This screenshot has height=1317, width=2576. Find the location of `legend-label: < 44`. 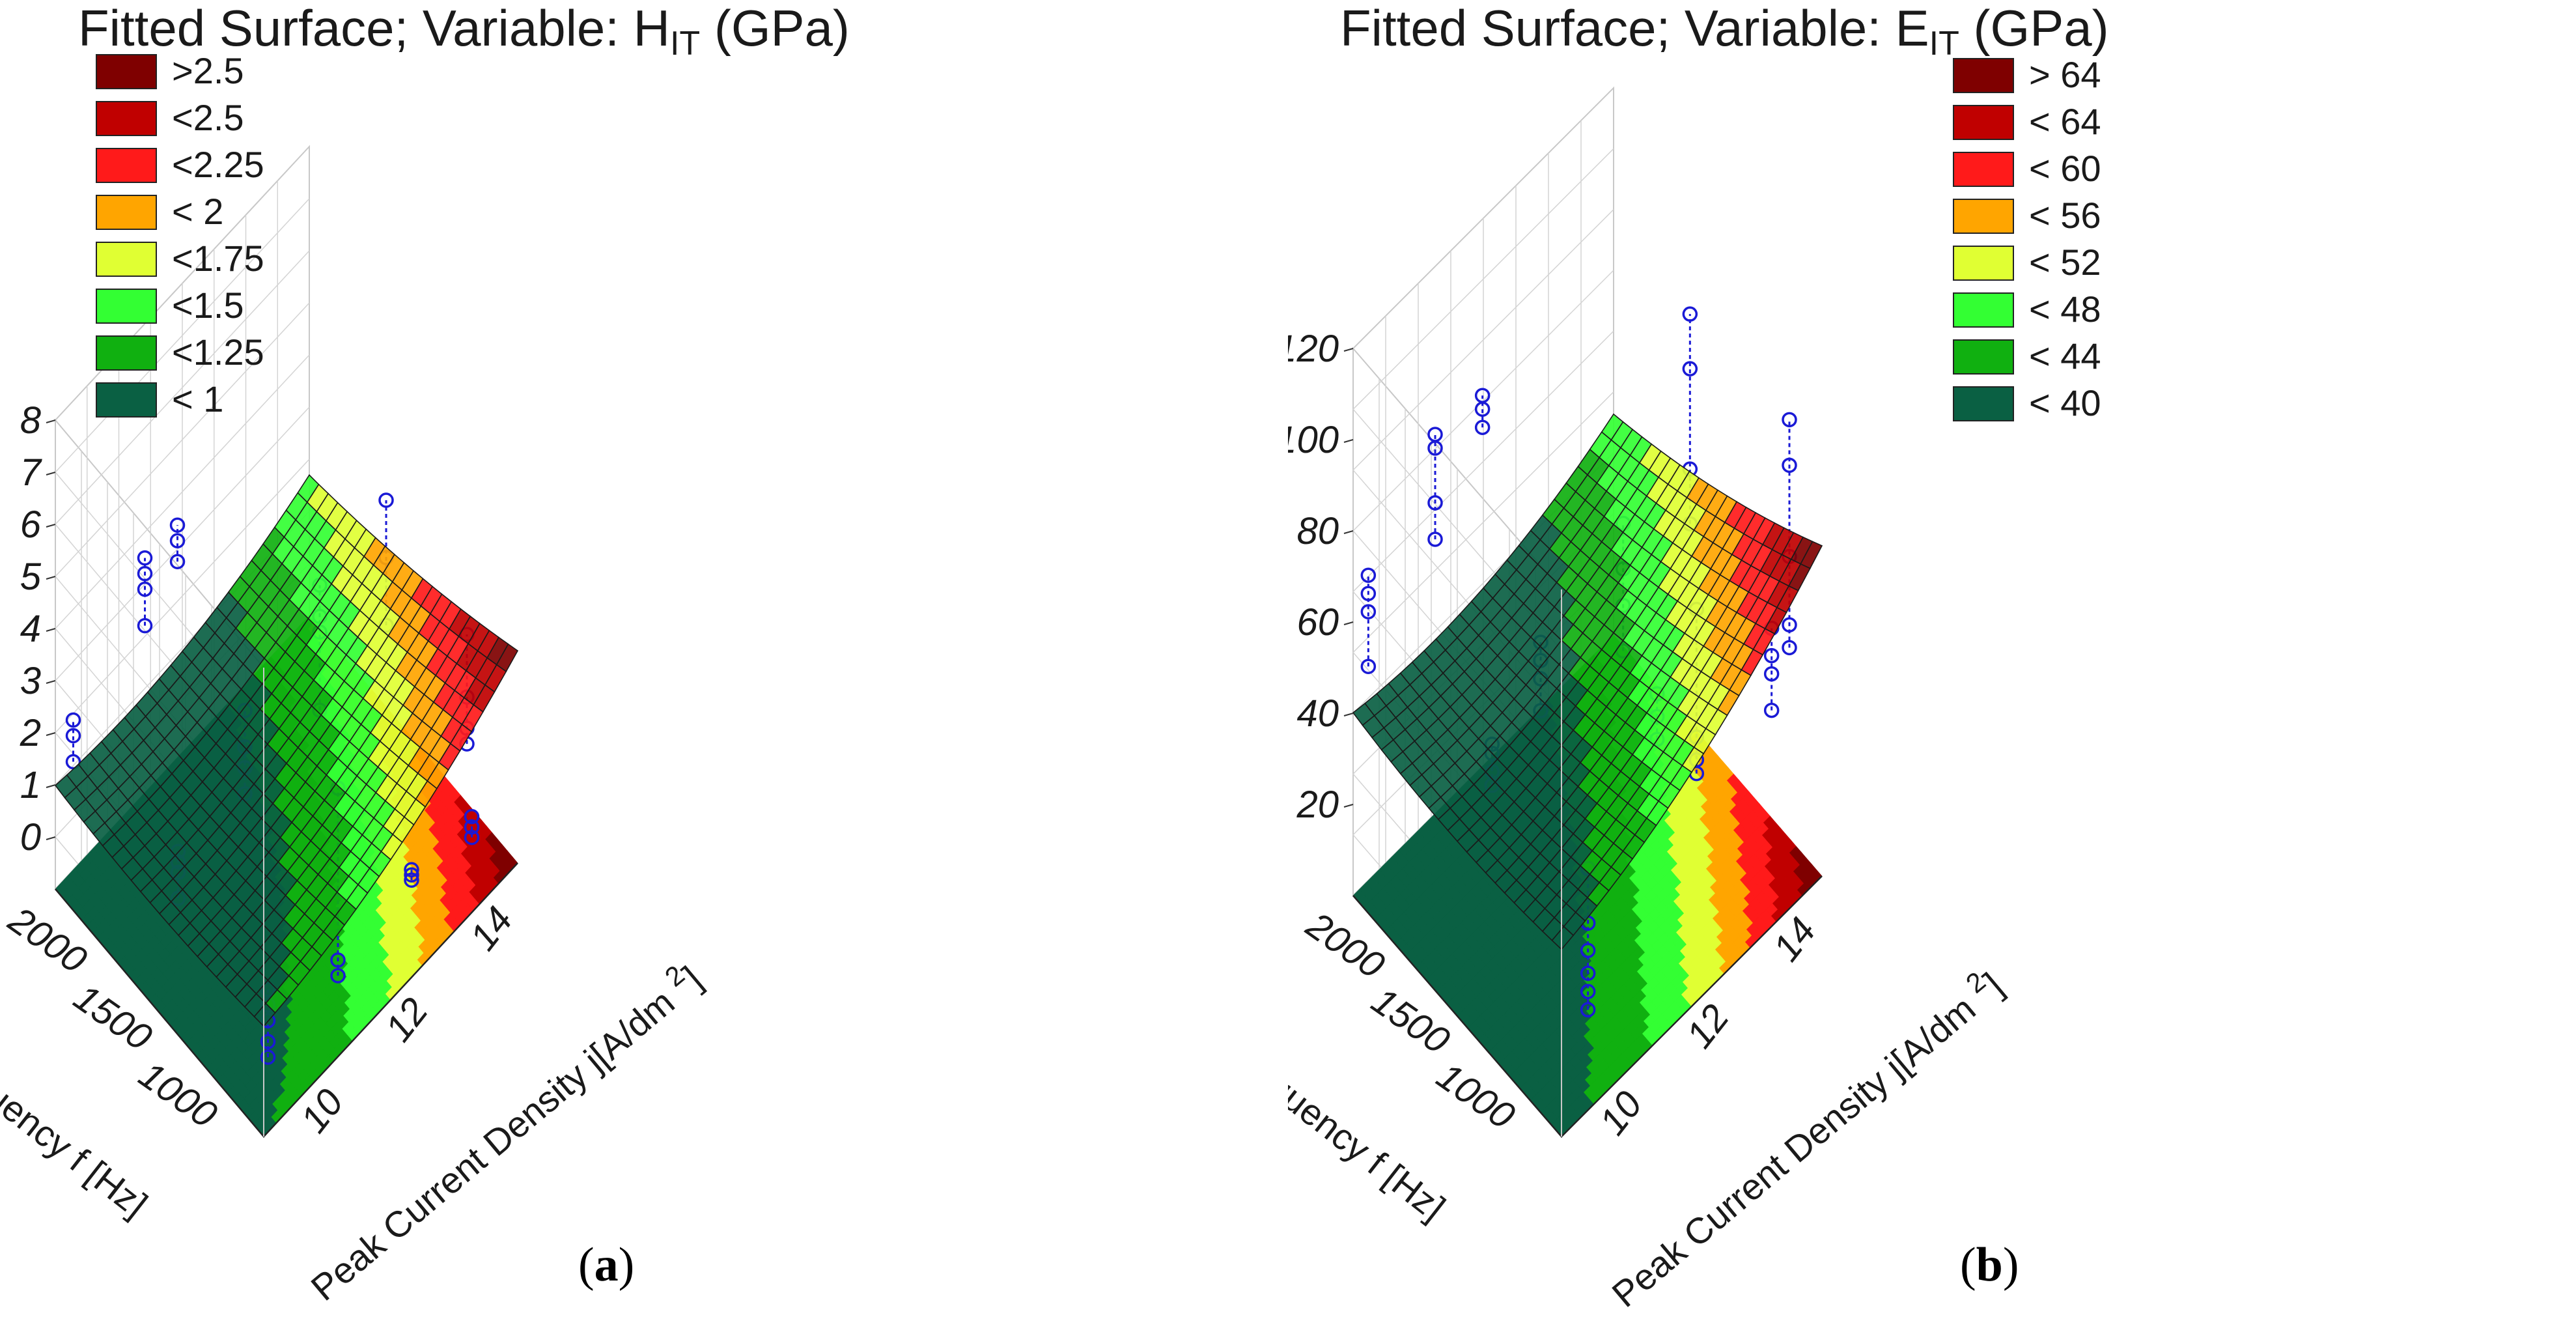

legend-label: < 44 is located at coordinates (2065, 355).